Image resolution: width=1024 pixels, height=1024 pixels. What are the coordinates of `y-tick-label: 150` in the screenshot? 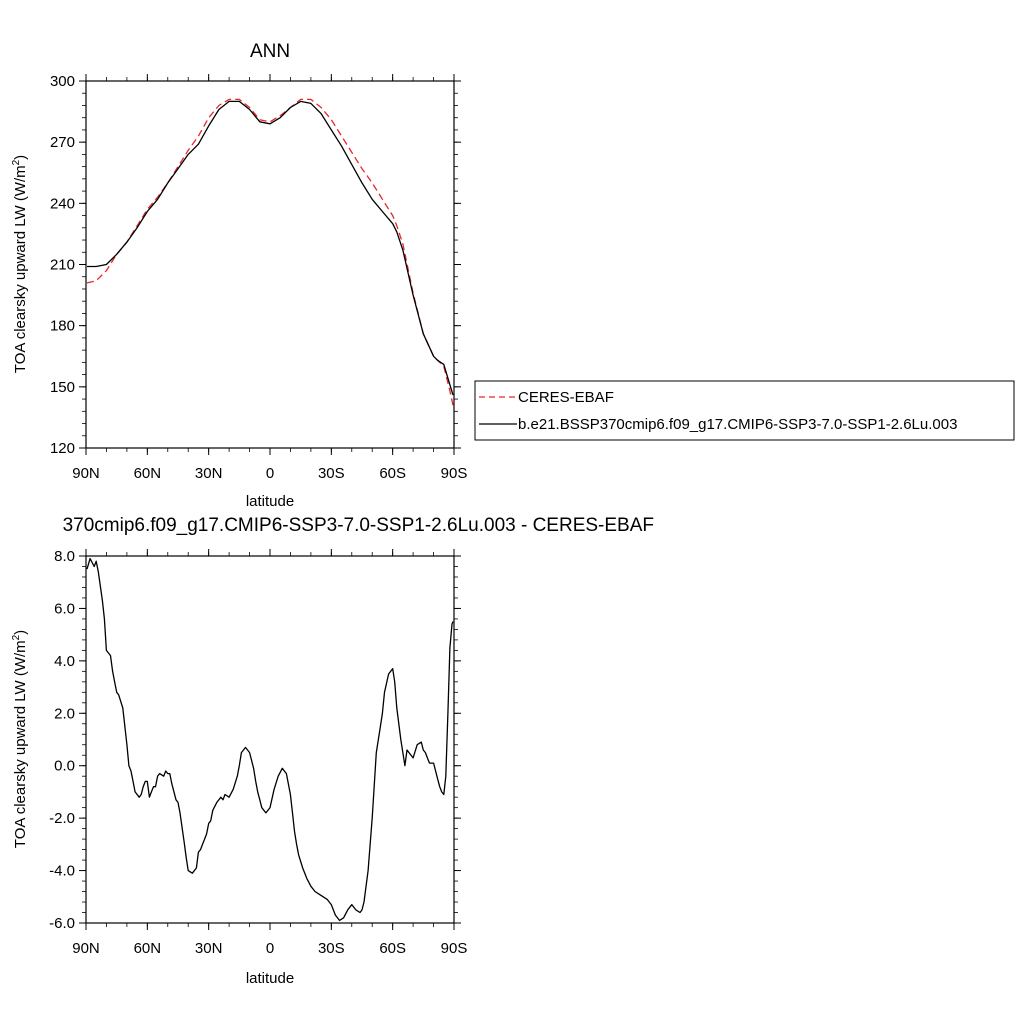 It's located at (62, 387).